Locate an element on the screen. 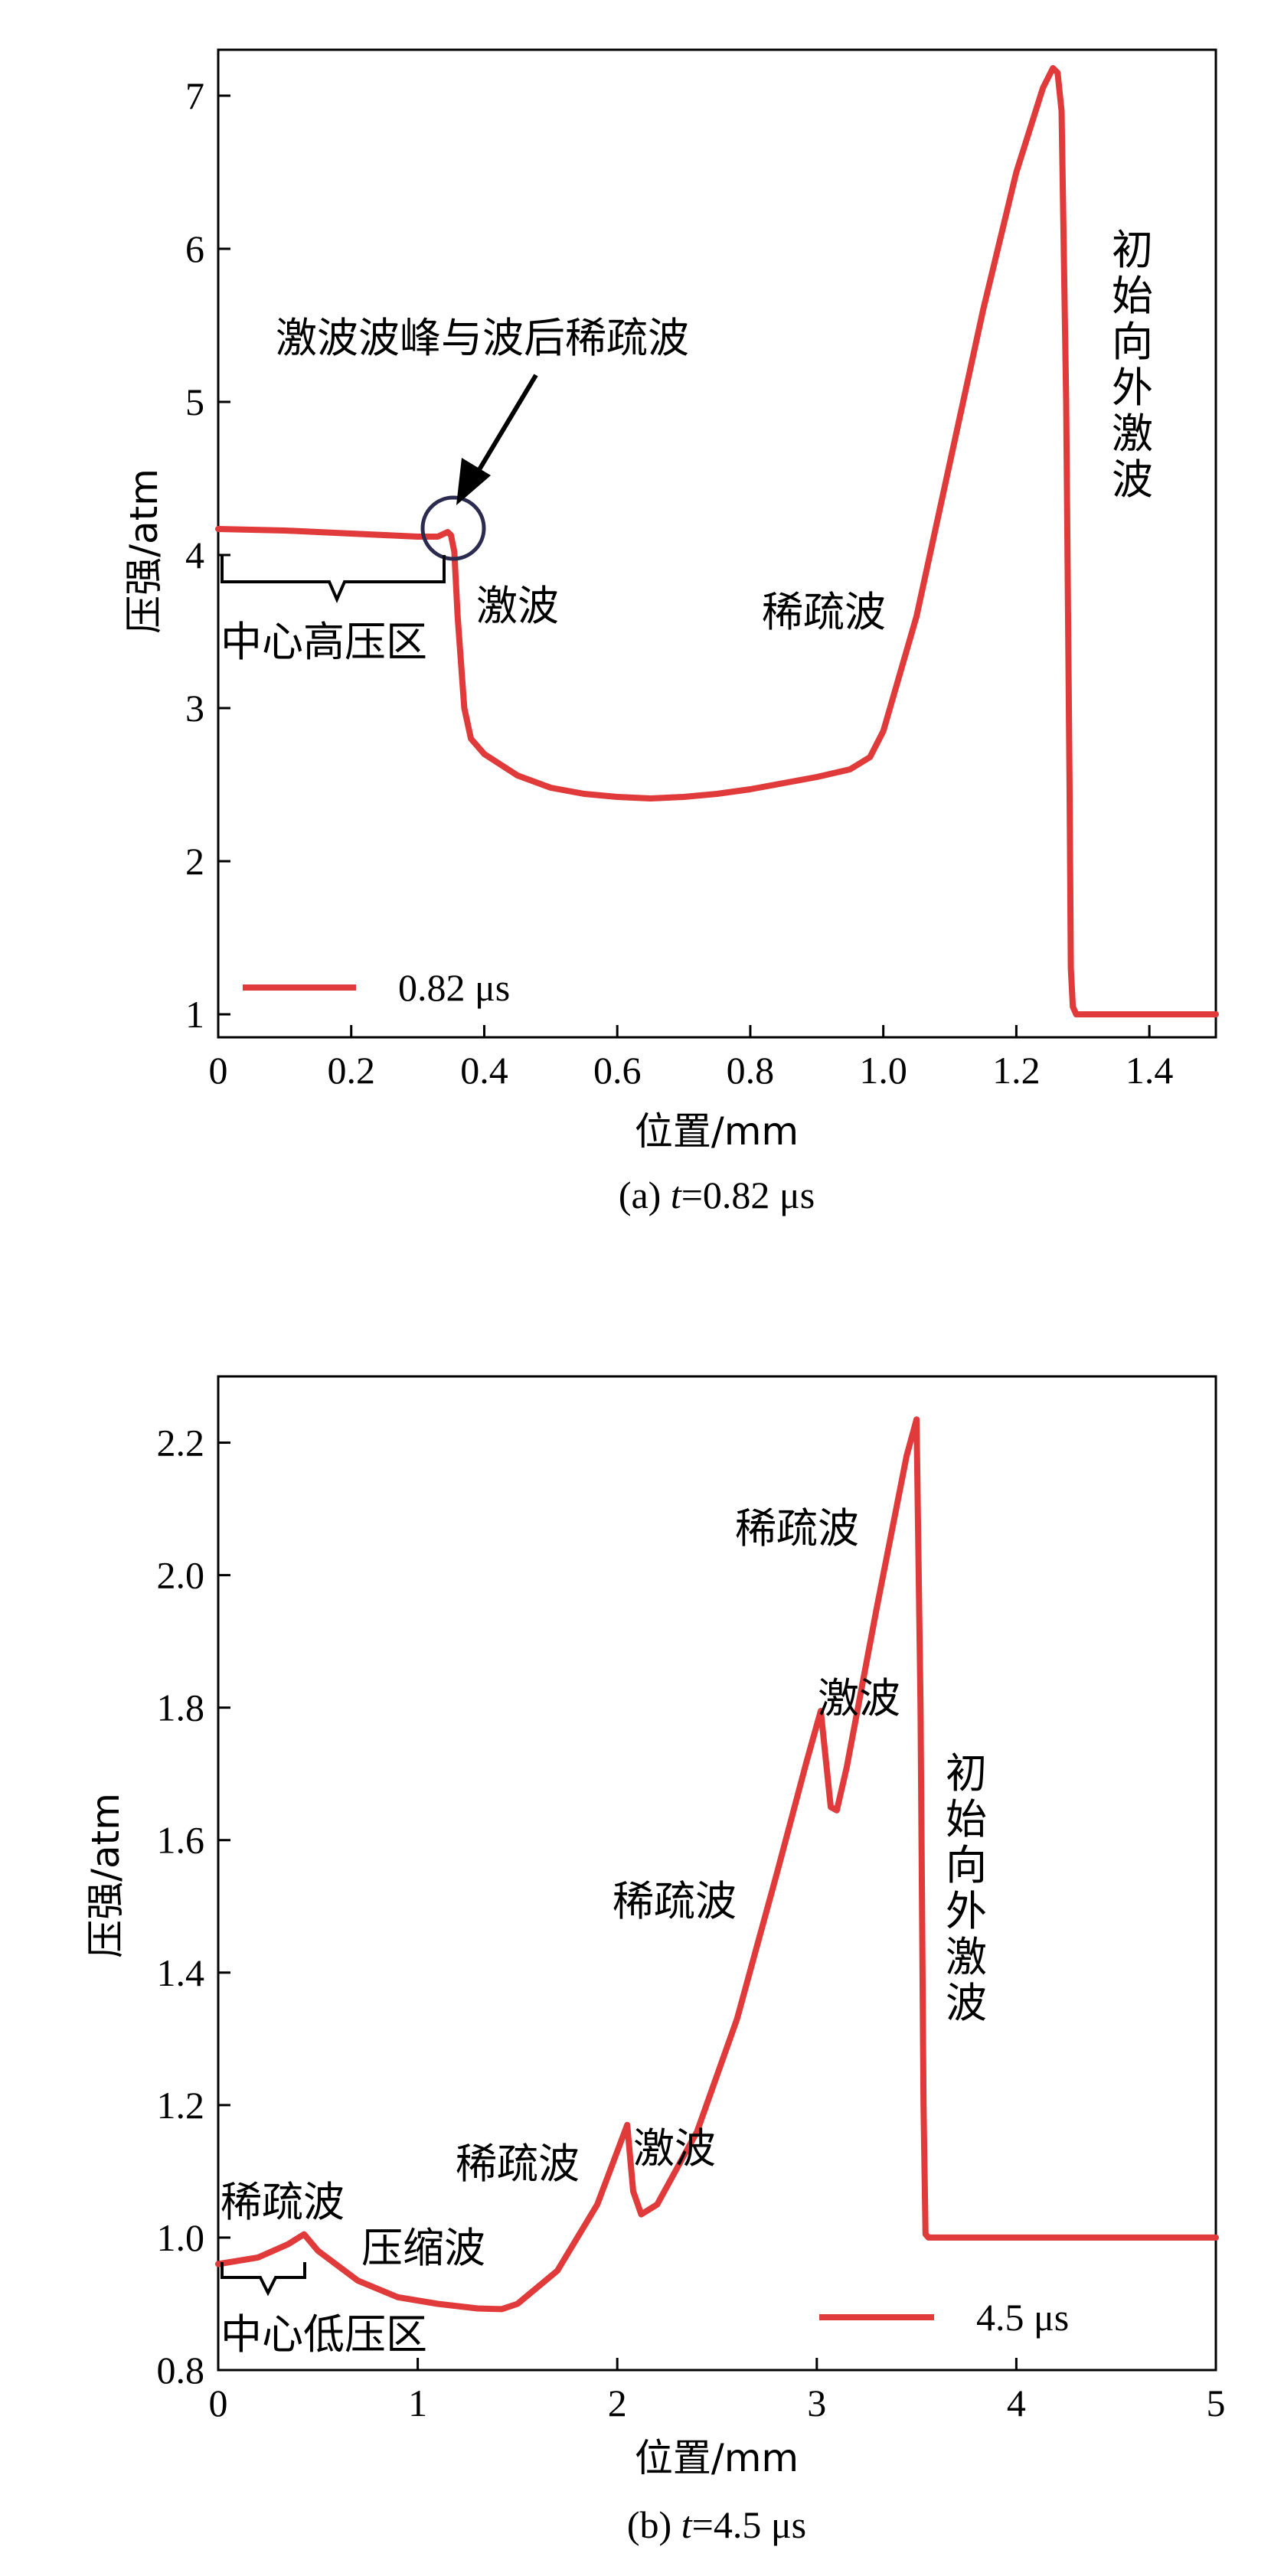 This screenshot has height=2576, width=1284. annotation-rarefaction-left: 稀疏波 is located at coordinates (283, 2202).